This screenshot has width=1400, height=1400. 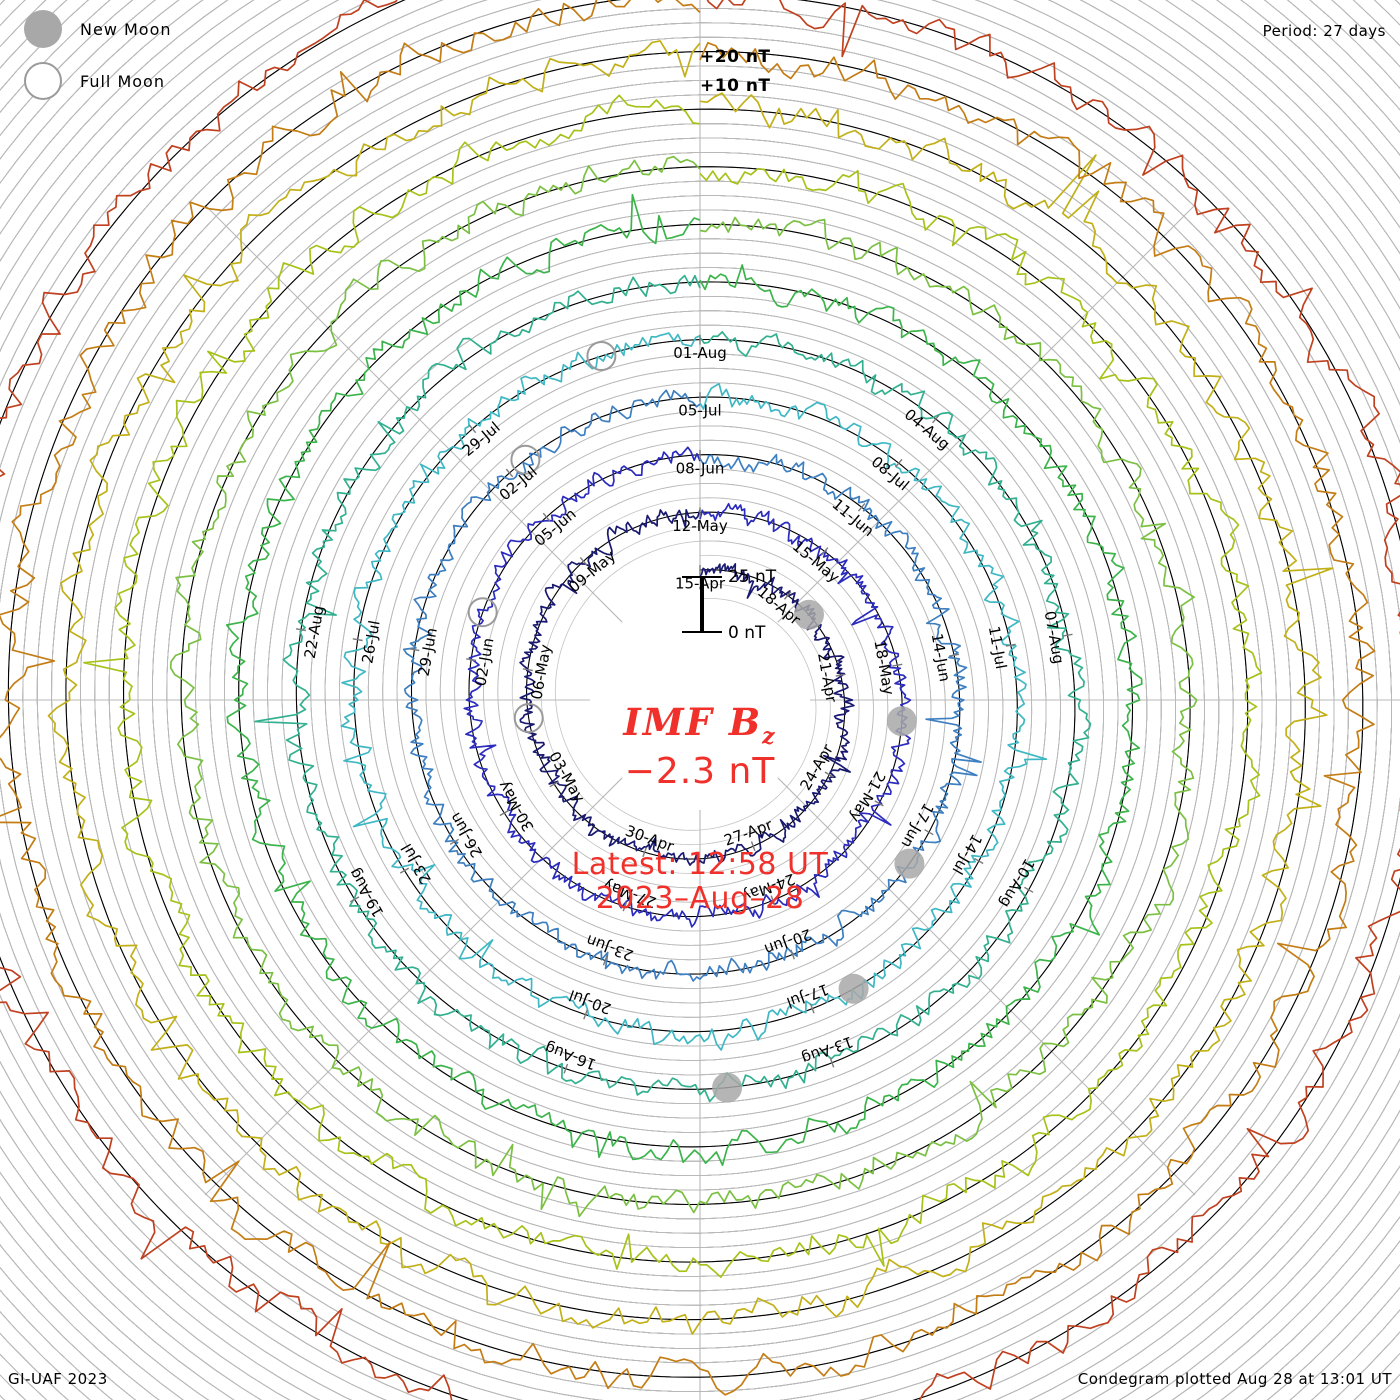 I want to click on ring-label-20nt: +20 nT, so click(x=735, y=57).